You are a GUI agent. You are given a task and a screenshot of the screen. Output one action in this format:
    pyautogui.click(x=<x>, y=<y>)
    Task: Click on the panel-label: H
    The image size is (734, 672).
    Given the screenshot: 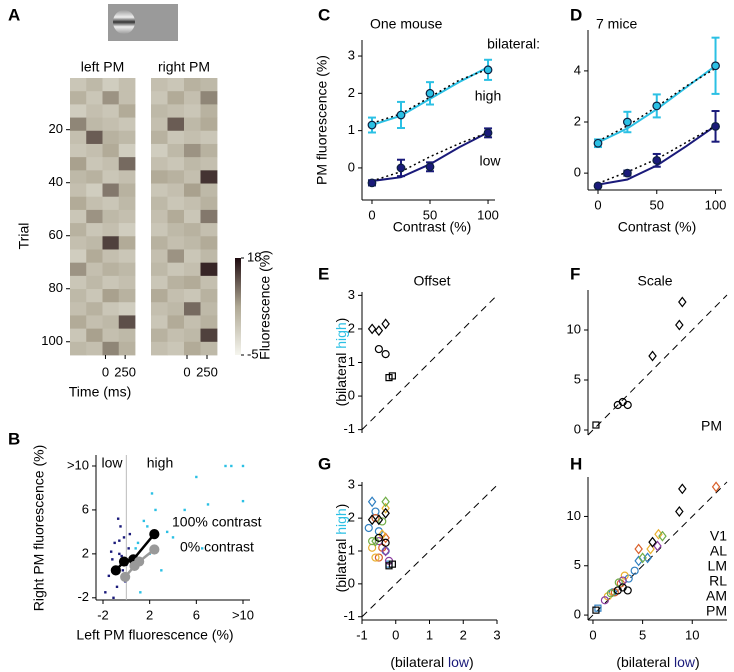 What is the action you would take?
    pyautogui.click(x=576, y=463)
    